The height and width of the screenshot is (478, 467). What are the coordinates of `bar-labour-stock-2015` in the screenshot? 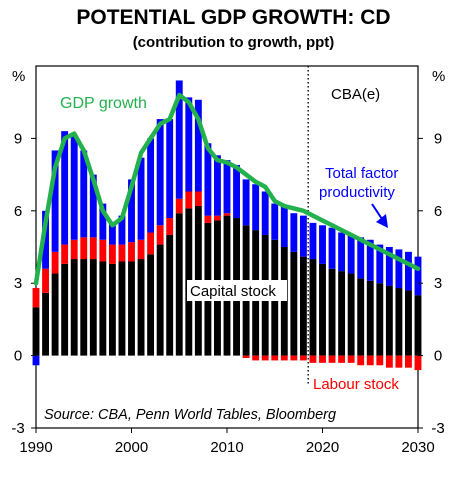 It's located at (275, 358).